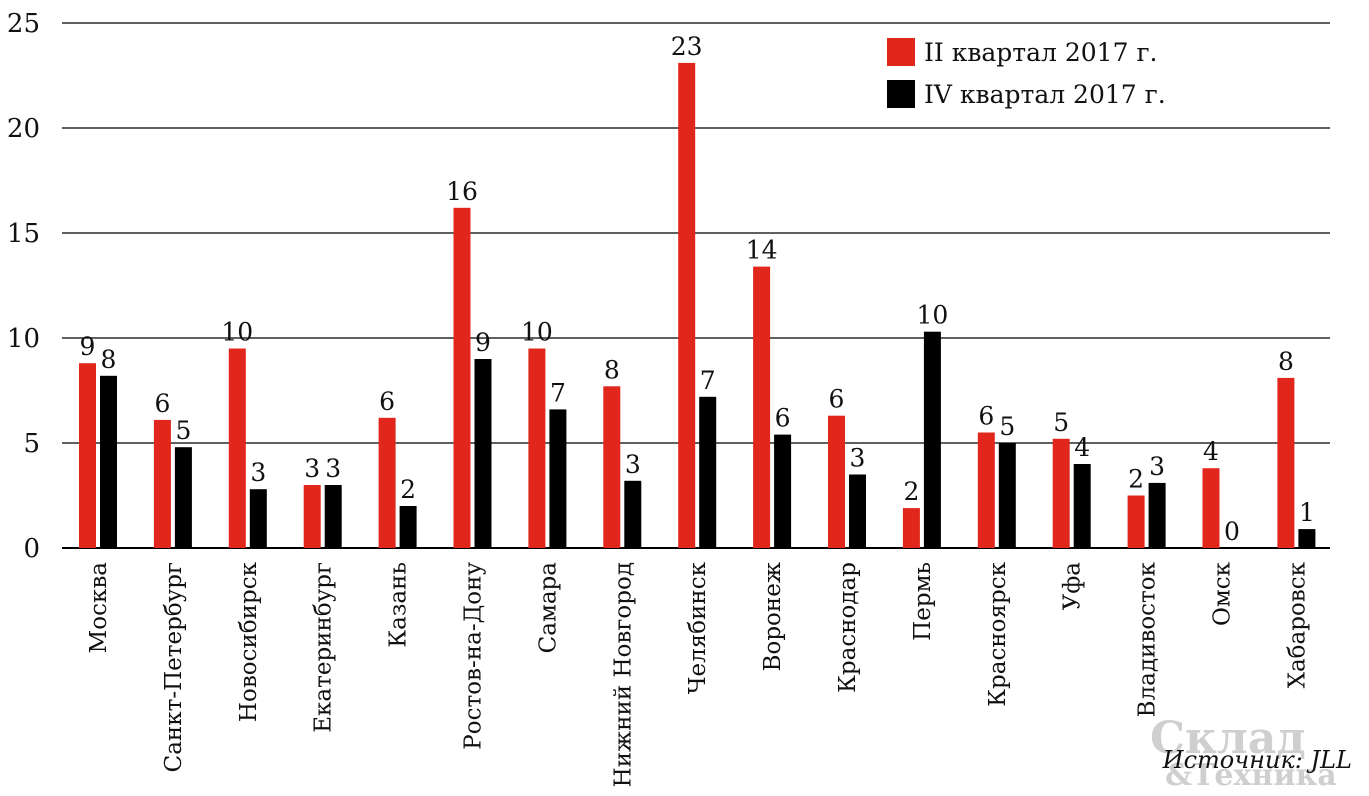 The height and width of the screenshot is (796, 1369). I want to click on legend-swatch-q4, so click(901, 94).